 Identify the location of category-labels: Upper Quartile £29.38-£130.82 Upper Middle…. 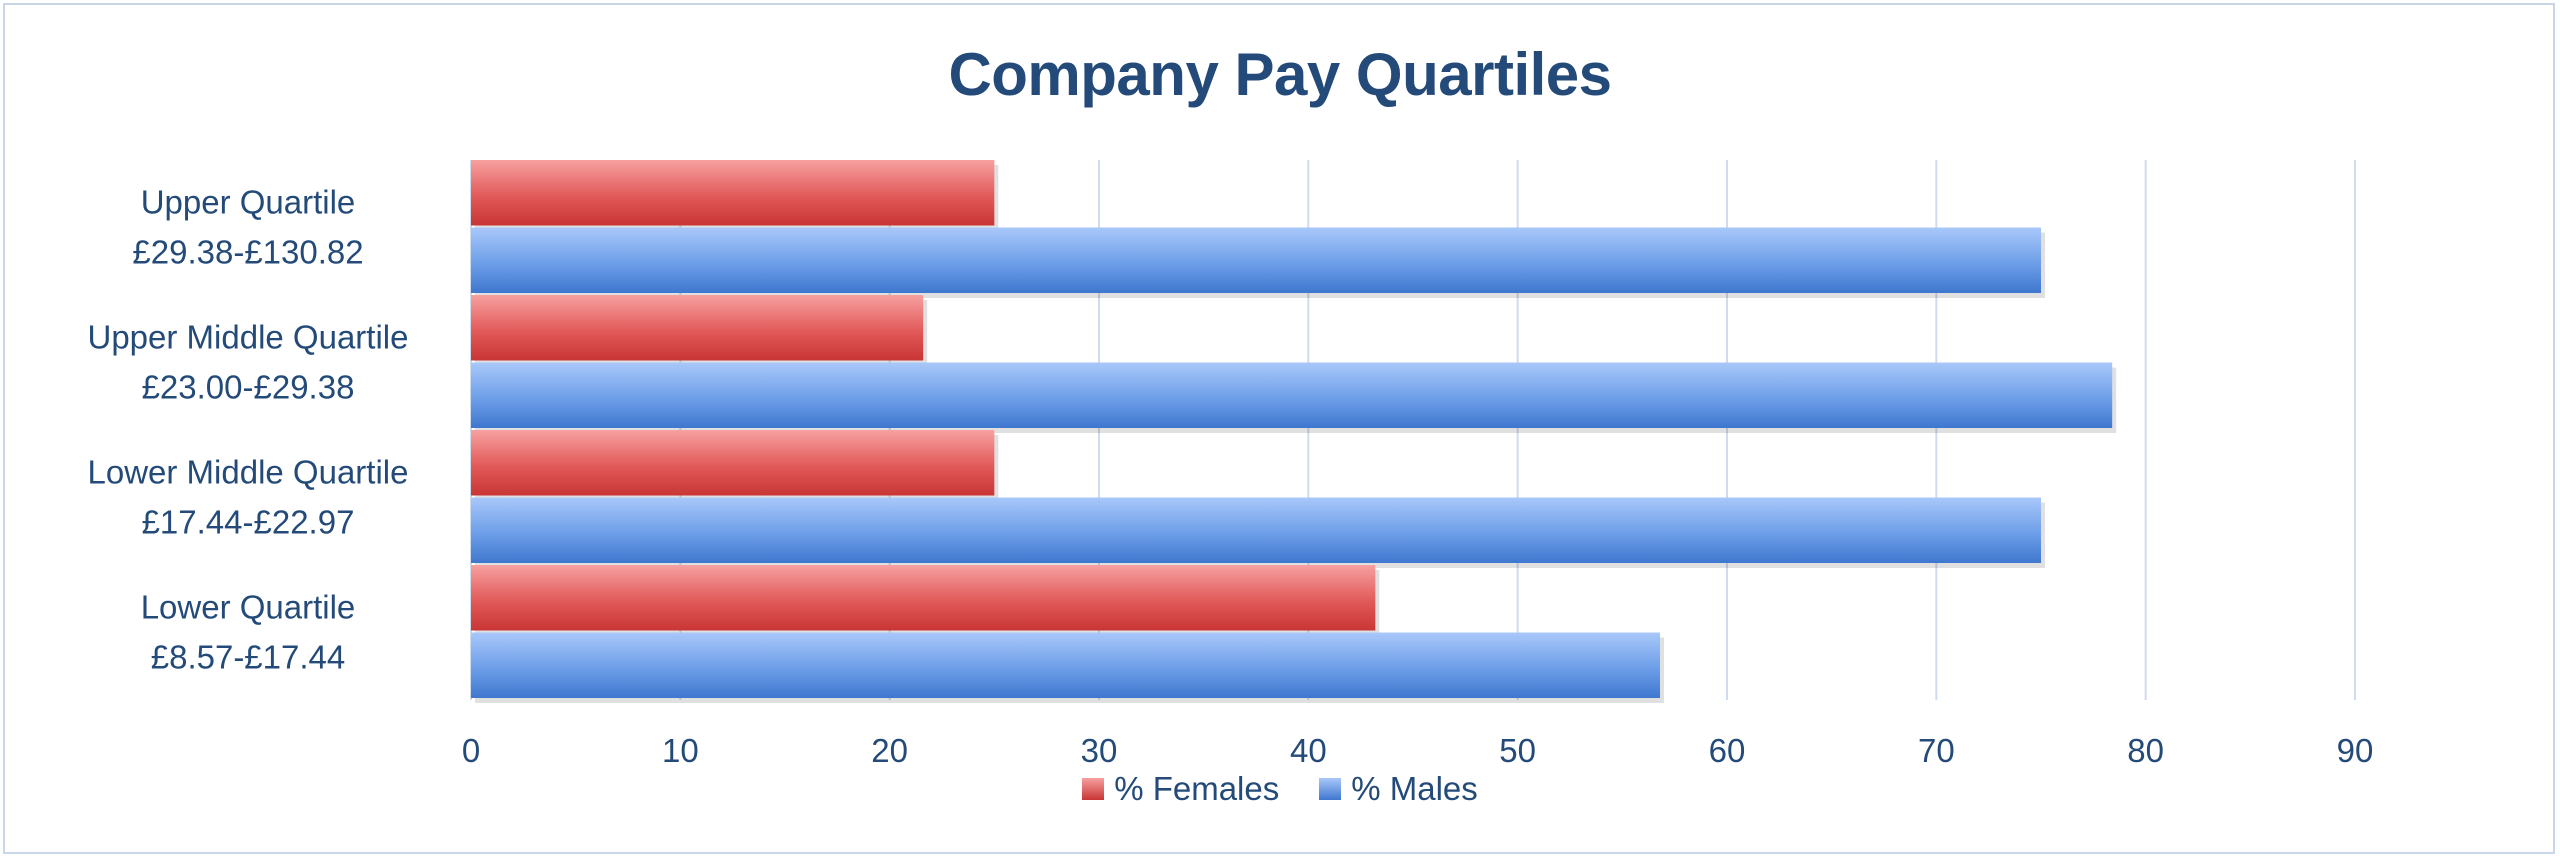
(248, 430).